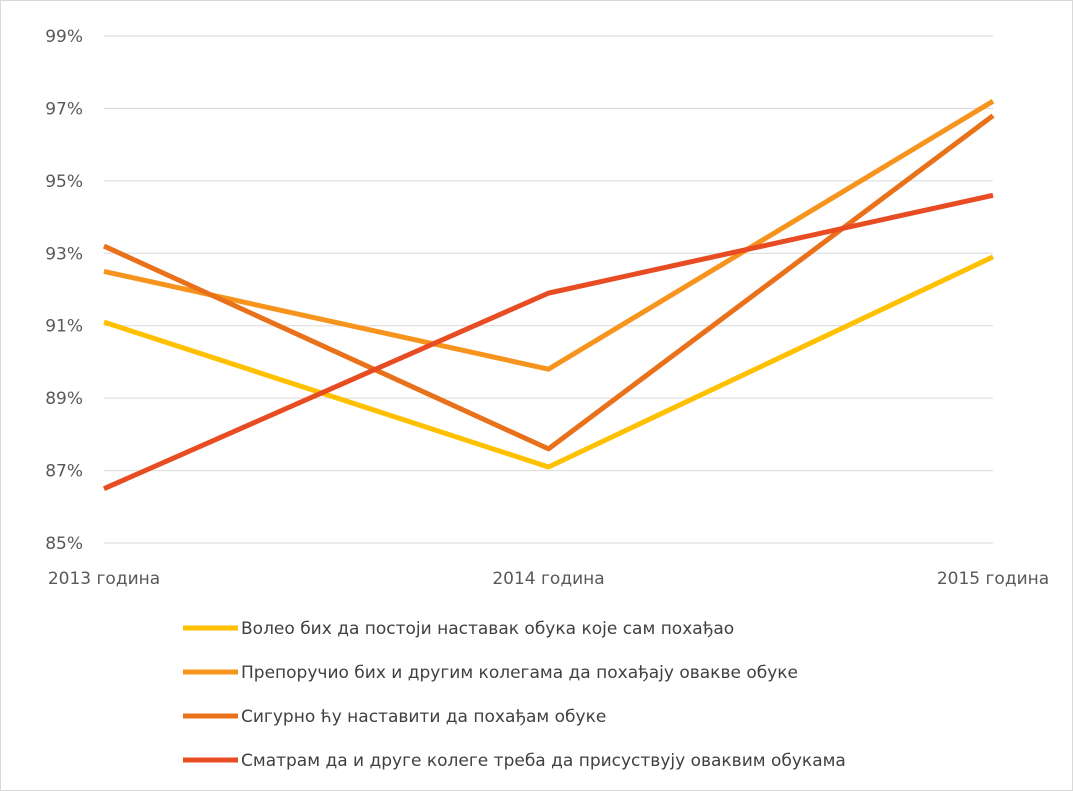  I want to click on y-axis-tick-labels: 85% 87% 89% 91% 93% 95% 97% 99%, so click(64, 290).